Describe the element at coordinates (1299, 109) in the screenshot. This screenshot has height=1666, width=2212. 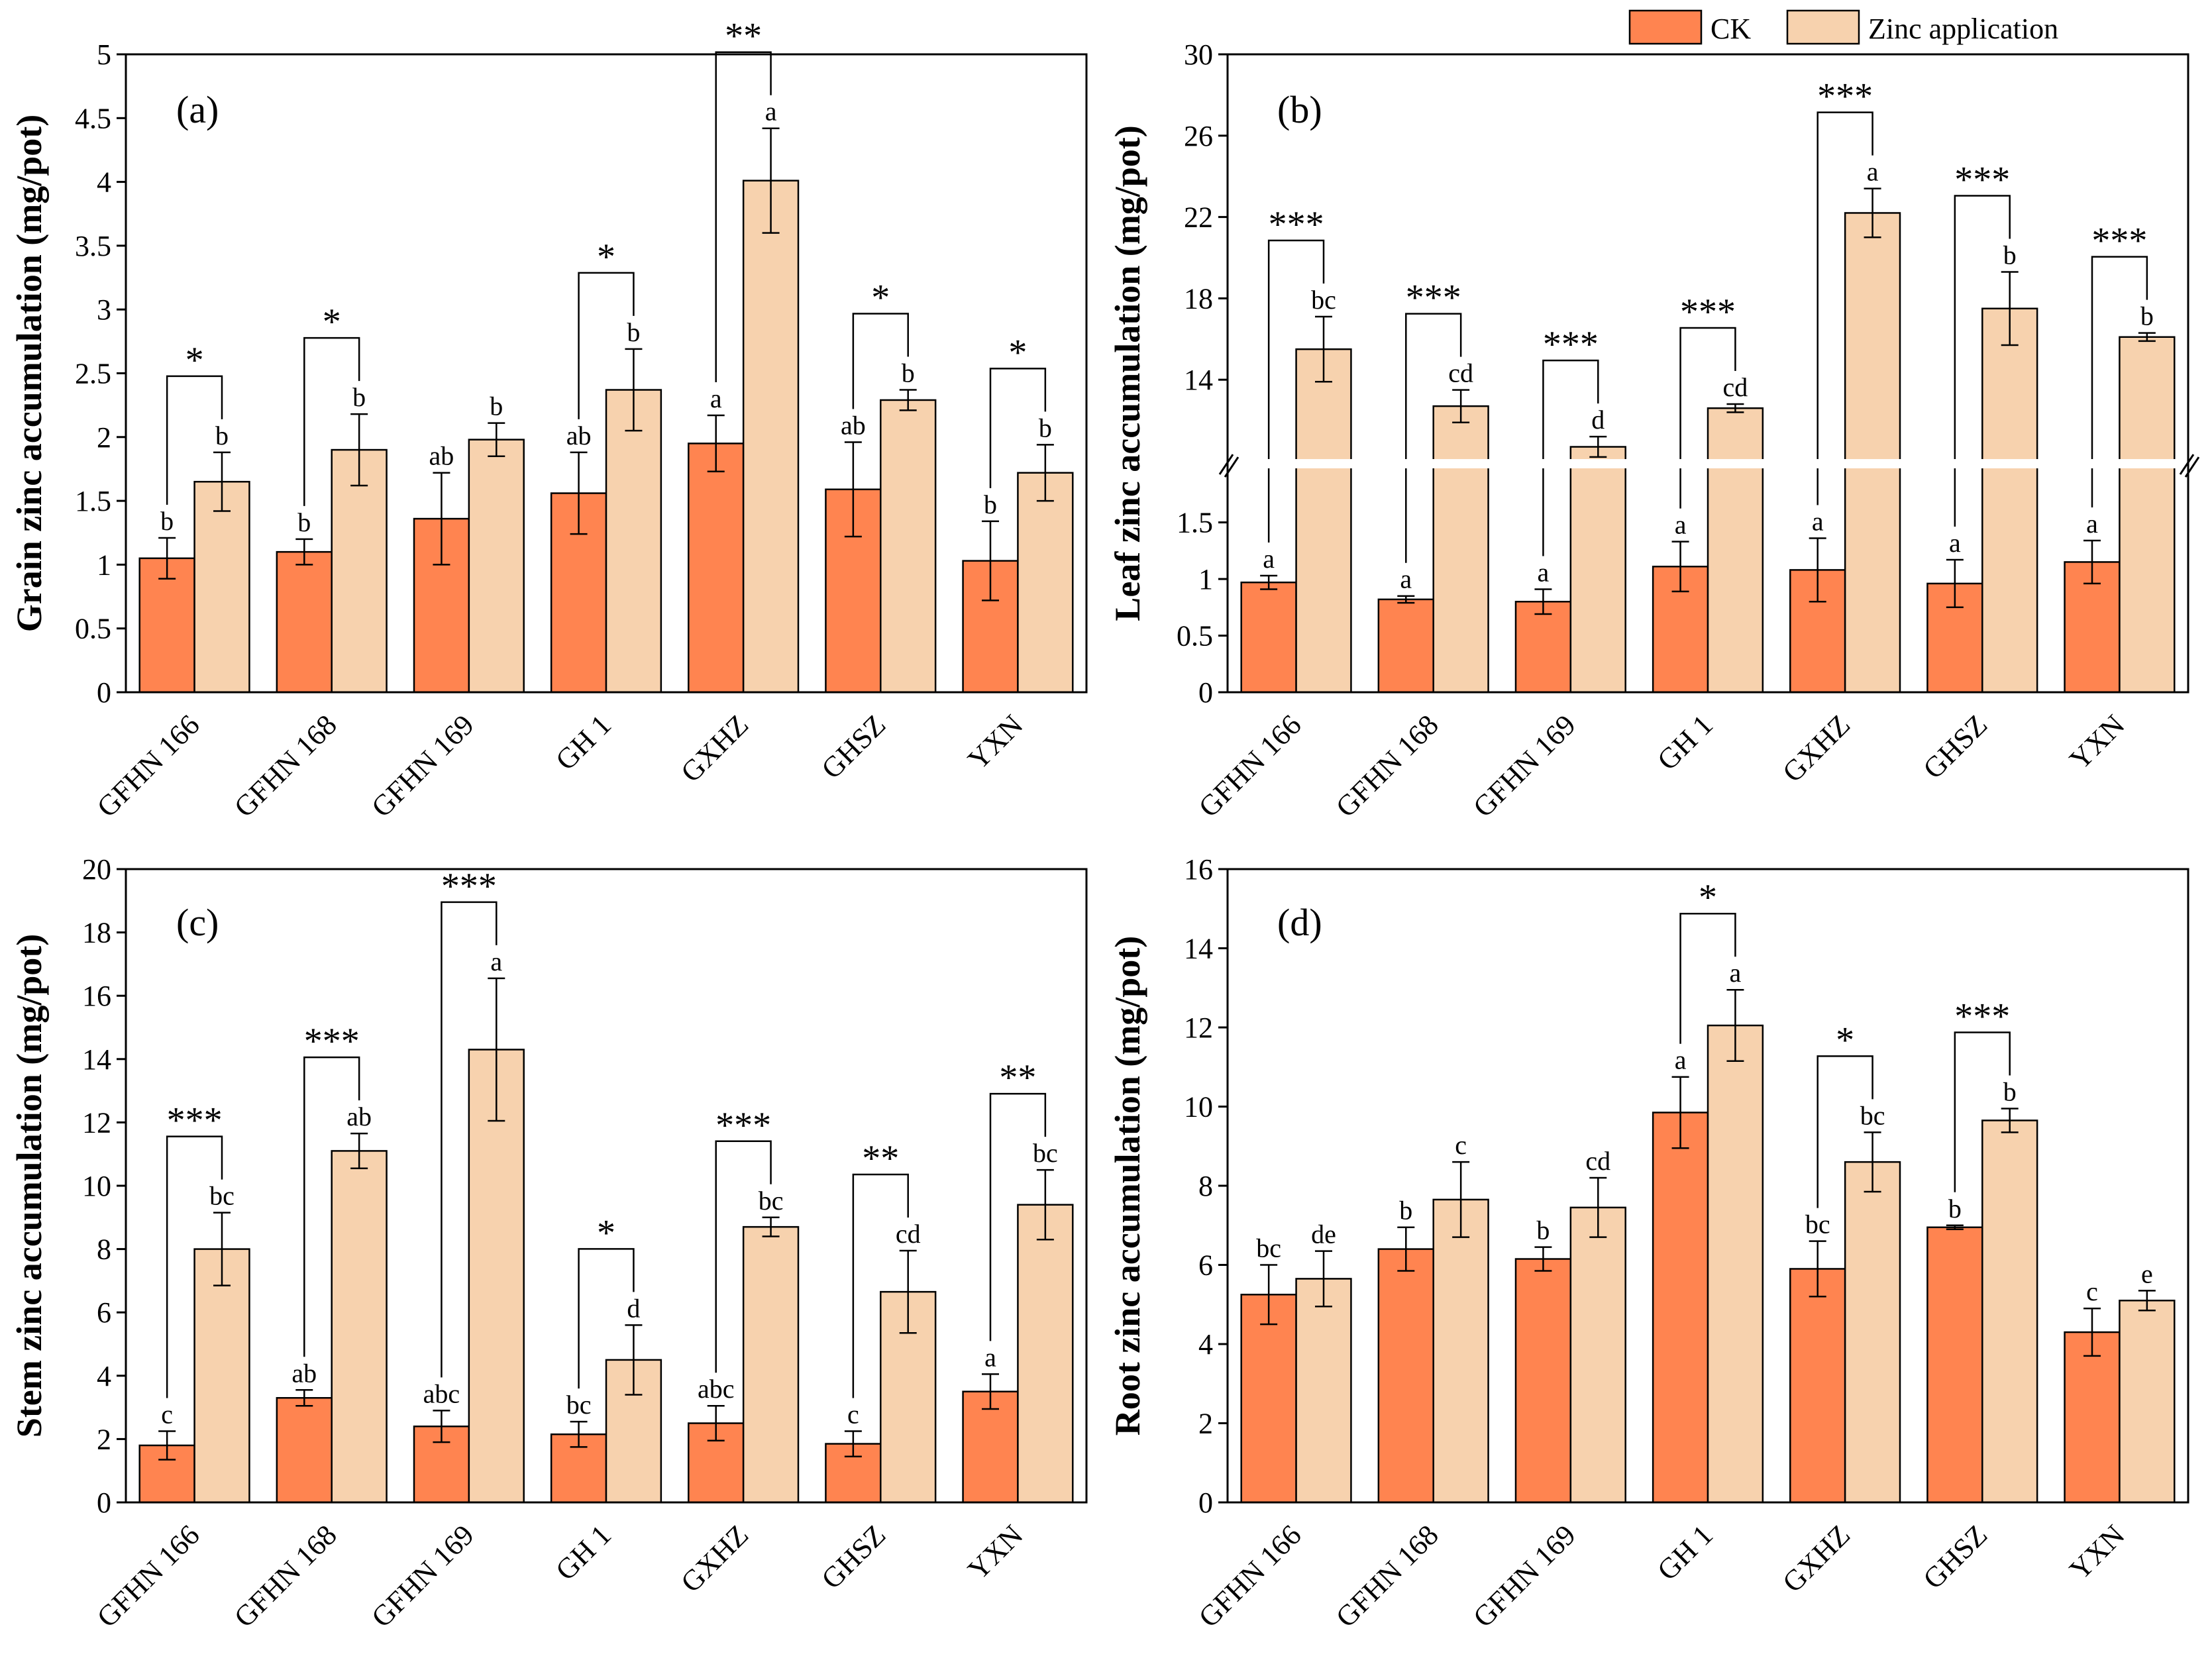
I see `panel-letter: (b)` at that location.